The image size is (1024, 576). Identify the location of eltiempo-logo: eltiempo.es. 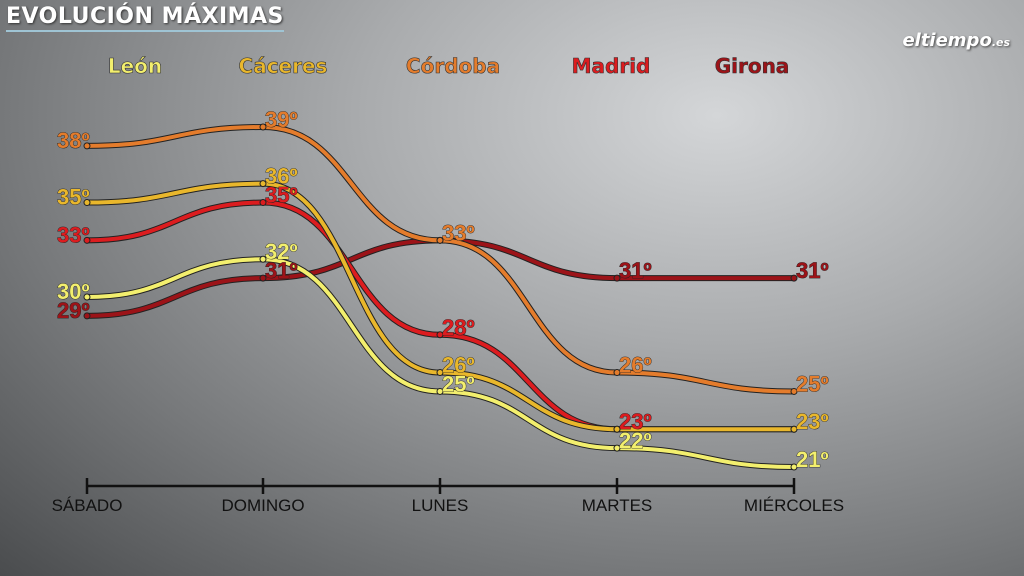
(956, 40).